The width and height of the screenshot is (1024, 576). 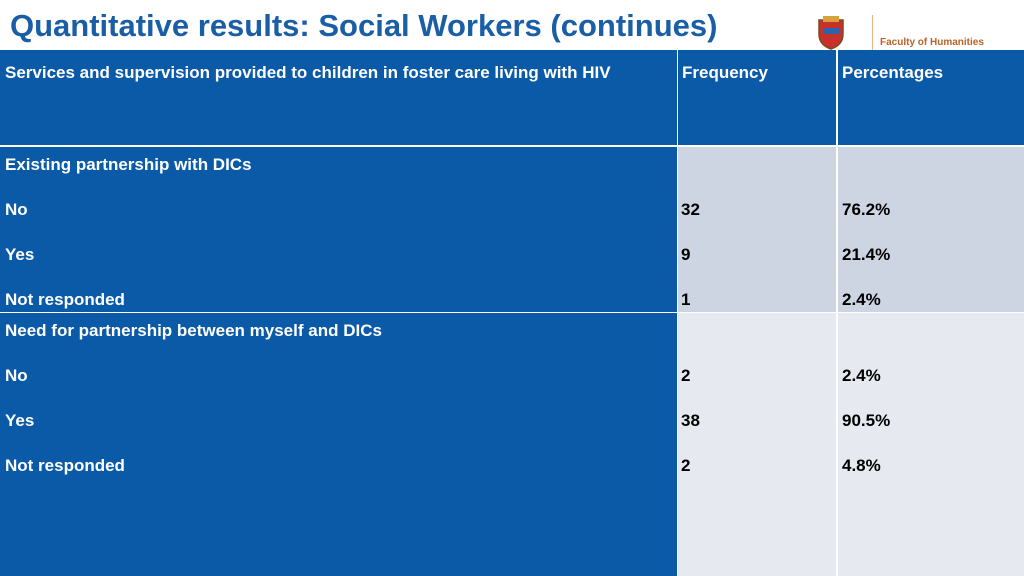 I want to click on percentage: 90.5%, so click(x=866, y=420).